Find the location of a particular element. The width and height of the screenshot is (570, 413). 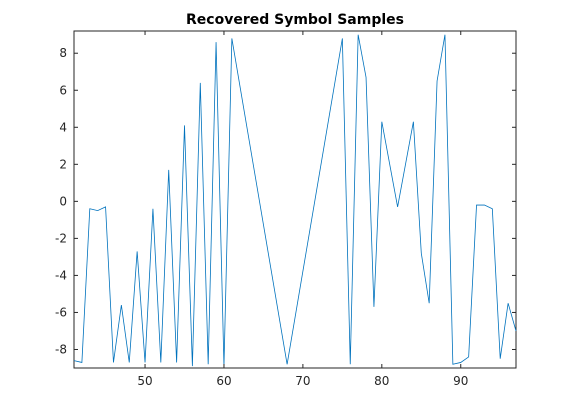

y-tick-label: -4 is located at coordinates (61, 275).